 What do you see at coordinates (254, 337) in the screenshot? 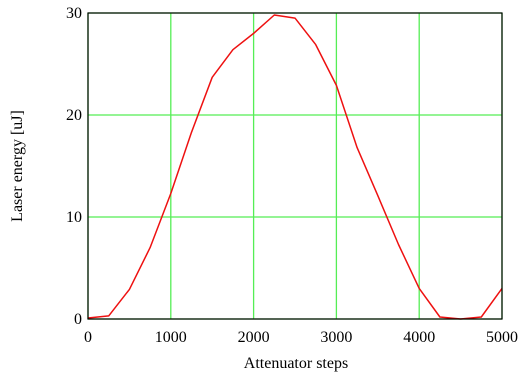
I see `x-tick-label: 2000` at bounding box center [254, 337].